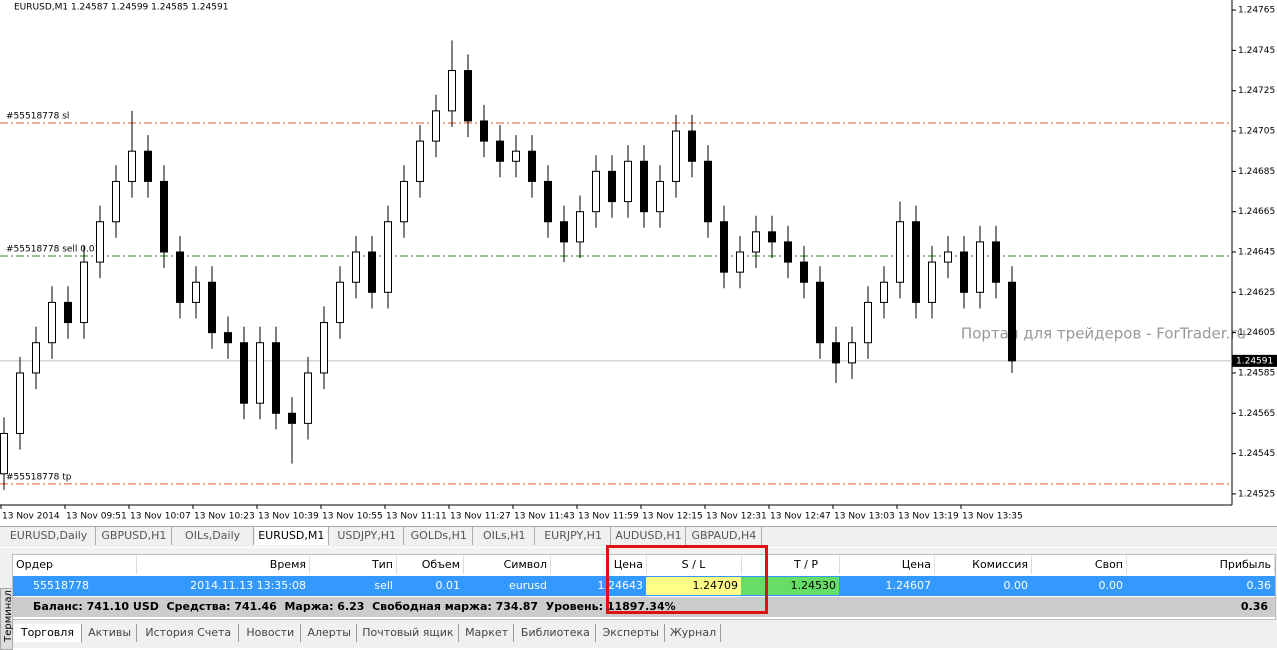 This screenshot has width=1277, height=650. Describe the element at coordinates (672, 517) in the screenshot. I see `x-tick-label: 13 Nov 12:15` at that location.